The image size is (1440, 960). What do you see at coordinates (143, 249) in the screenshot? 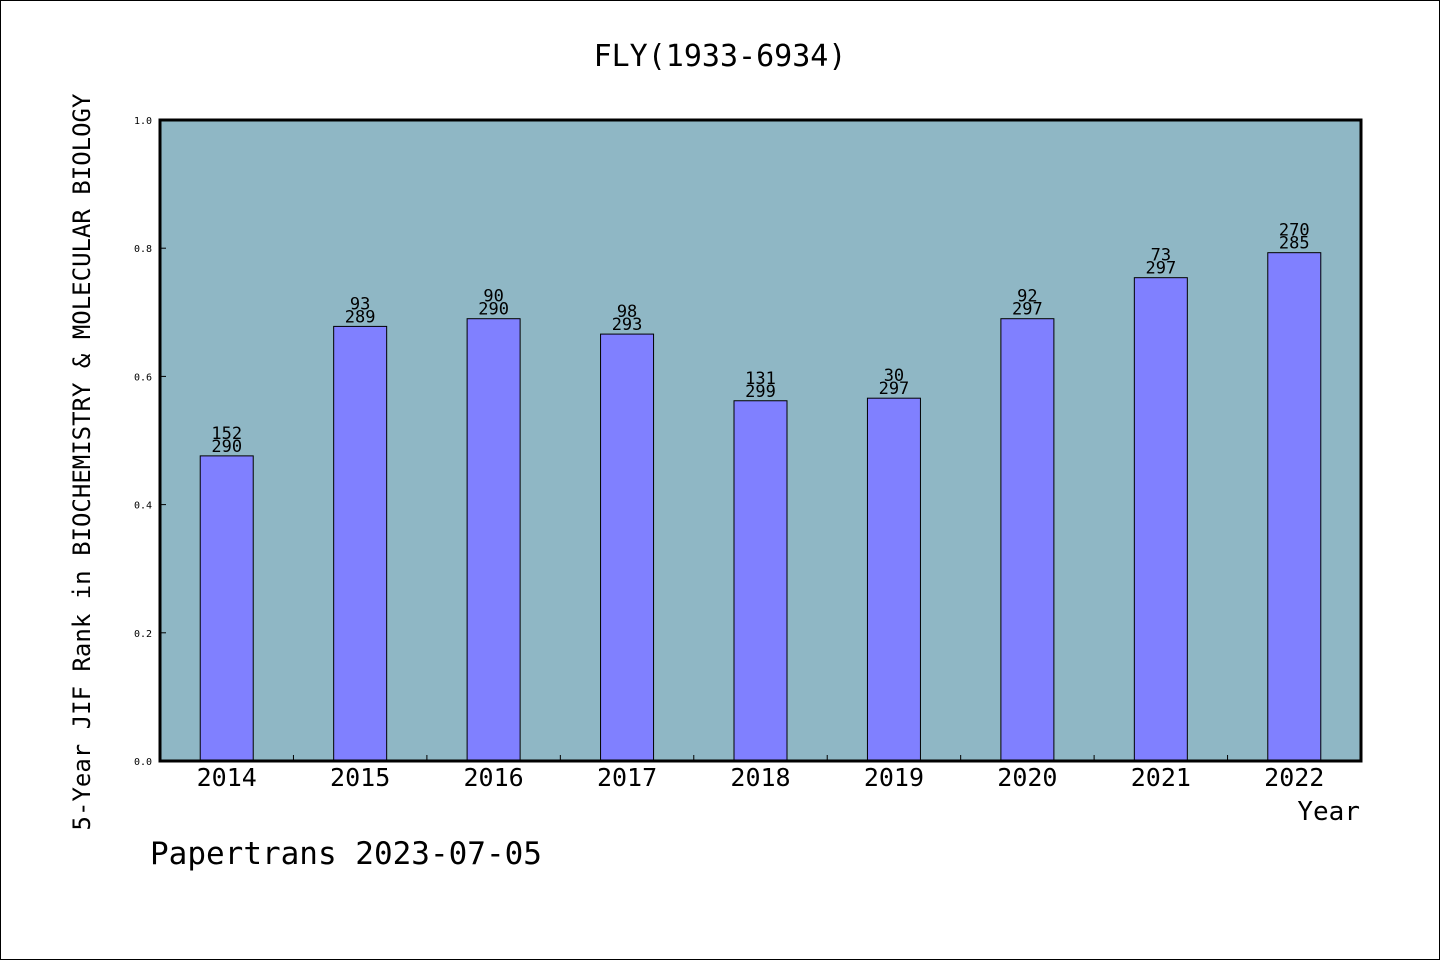
I see `y-tick-label: 0.8` at bounding box center [143, 249].